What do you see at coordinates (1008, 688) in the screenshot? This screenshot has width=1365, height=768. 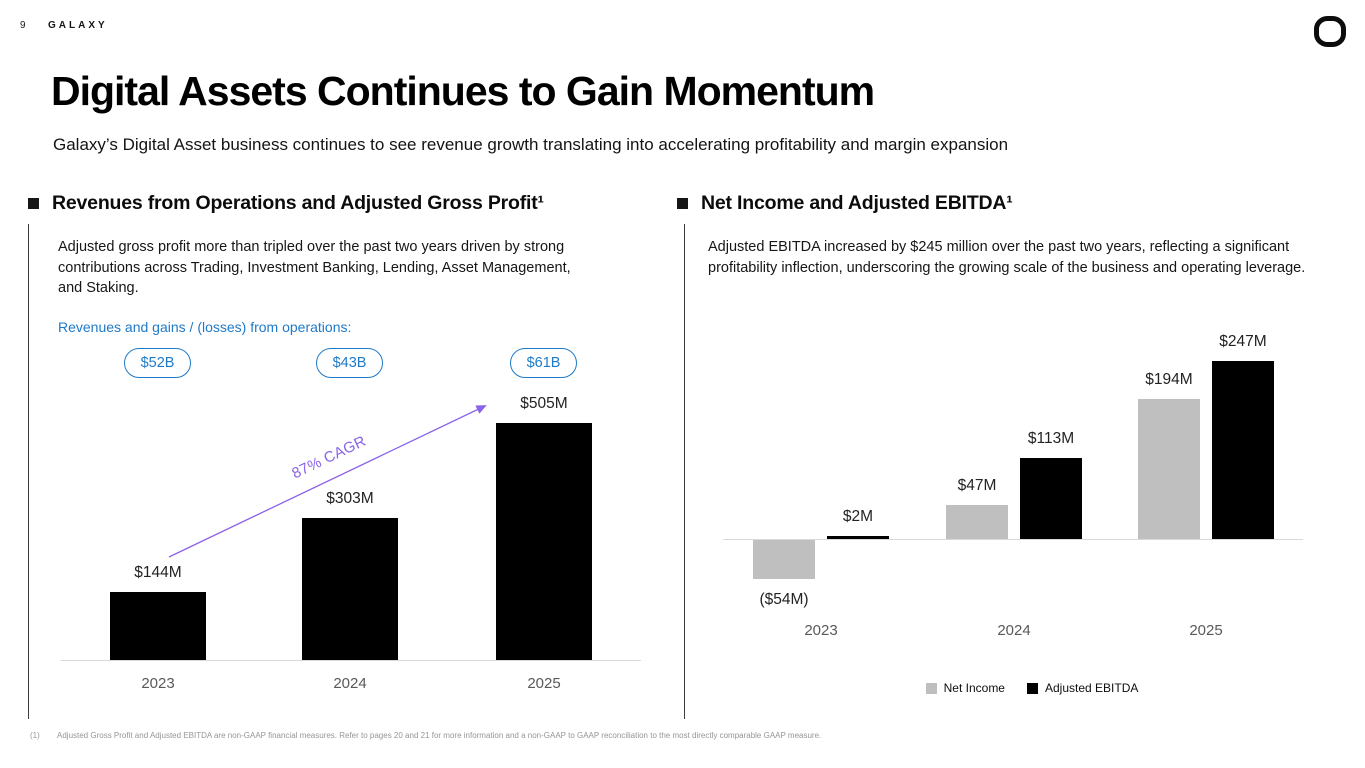 I see `chart-legend: Net Income Adjusted EBITDA` at bounding box center [1008, 688].